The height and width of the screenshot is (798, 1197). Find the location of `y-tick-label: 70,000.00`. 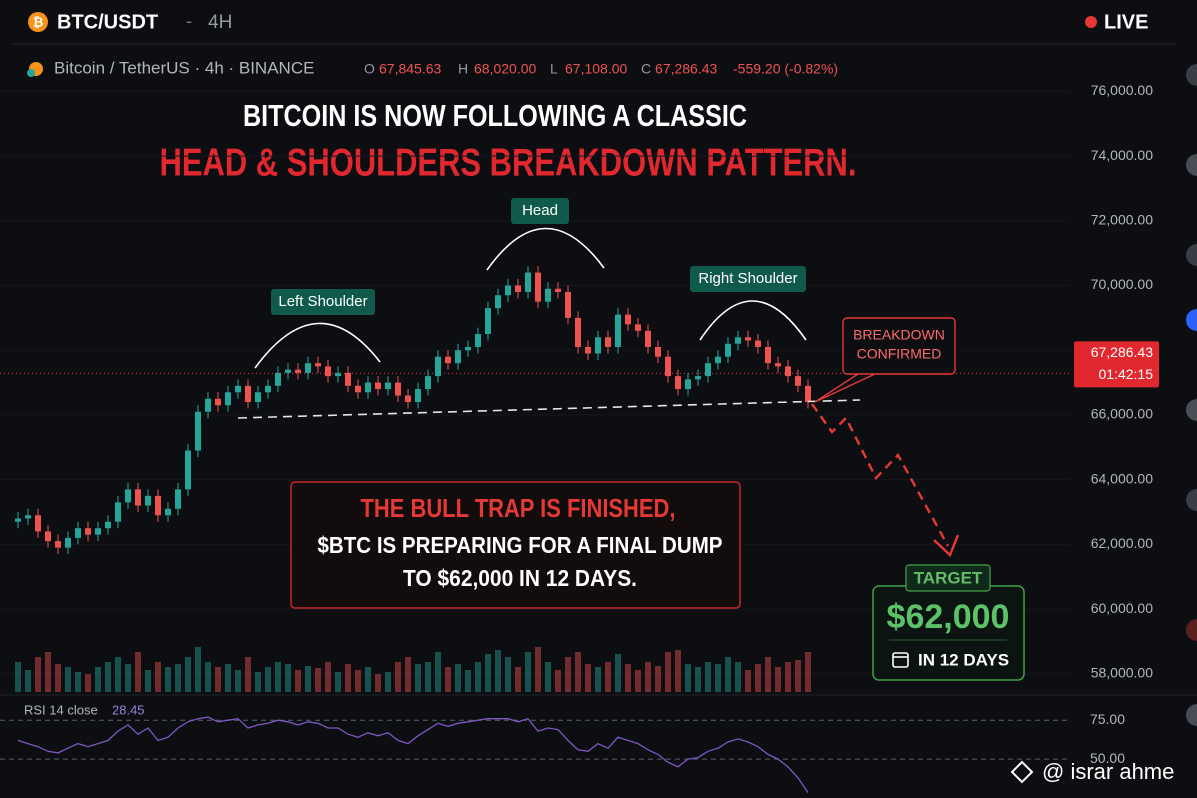

y-tick-label: 70,000.00 is located at coordinates (1122, 284).